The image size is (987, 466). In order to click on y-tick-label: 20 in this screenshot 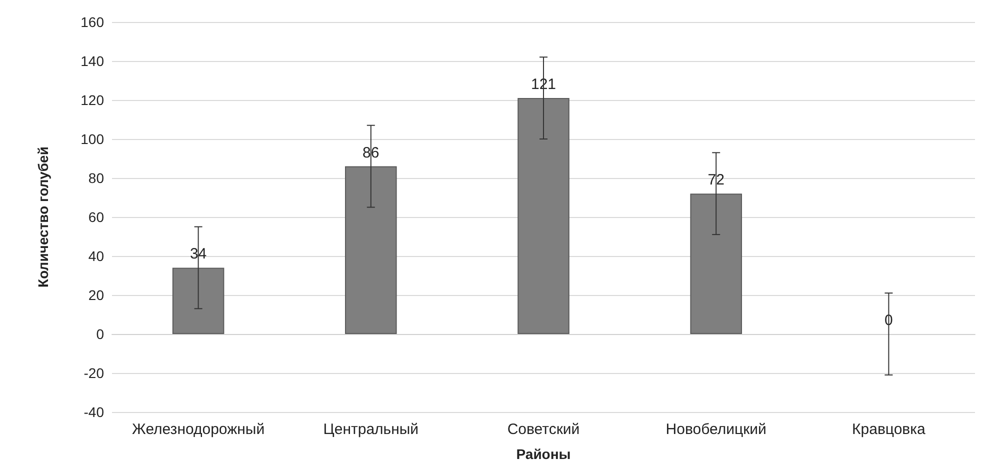, I will do `click(96, 295)`.